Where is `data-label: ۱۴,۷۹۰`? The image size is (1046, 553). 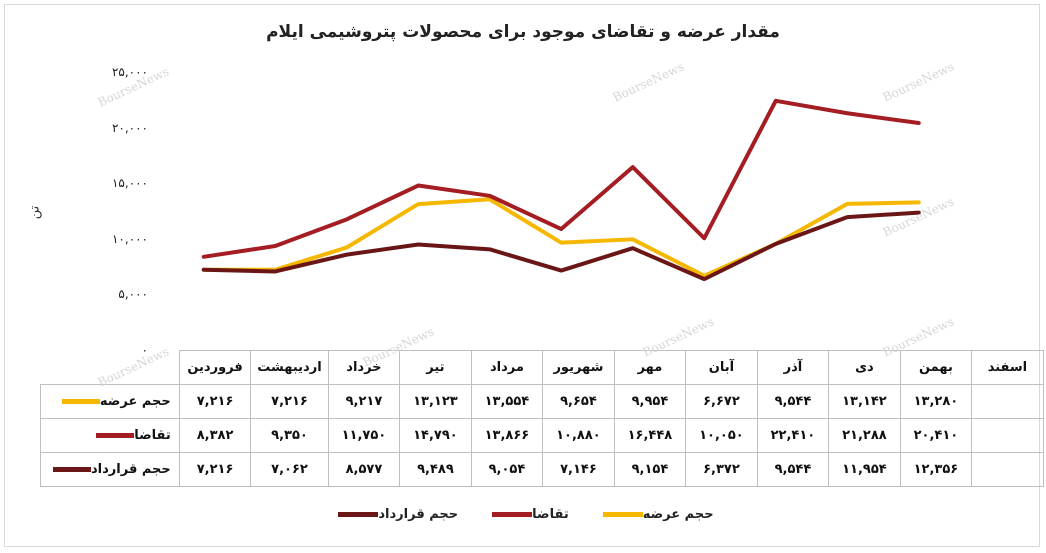 data-label: ۱۴,۷۹۰ is located at coordinates (435, 435).